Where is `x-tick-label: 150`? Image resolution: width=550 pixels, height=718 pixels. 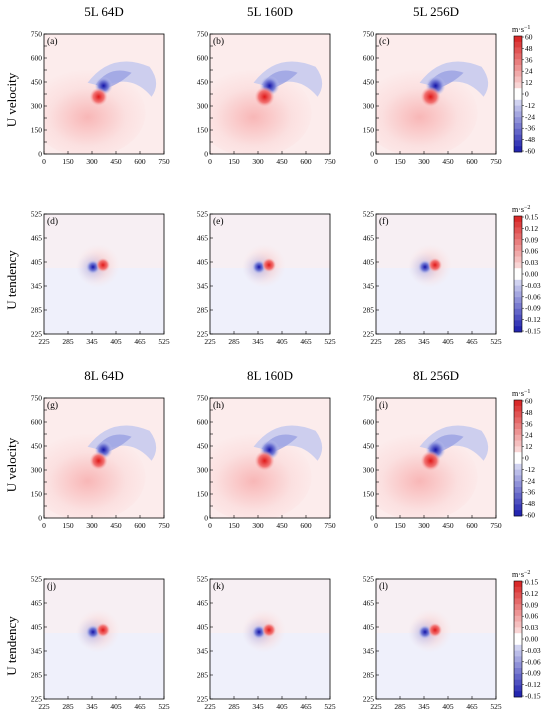
x-tick-label: 150 is located at coordinates (234, 525).